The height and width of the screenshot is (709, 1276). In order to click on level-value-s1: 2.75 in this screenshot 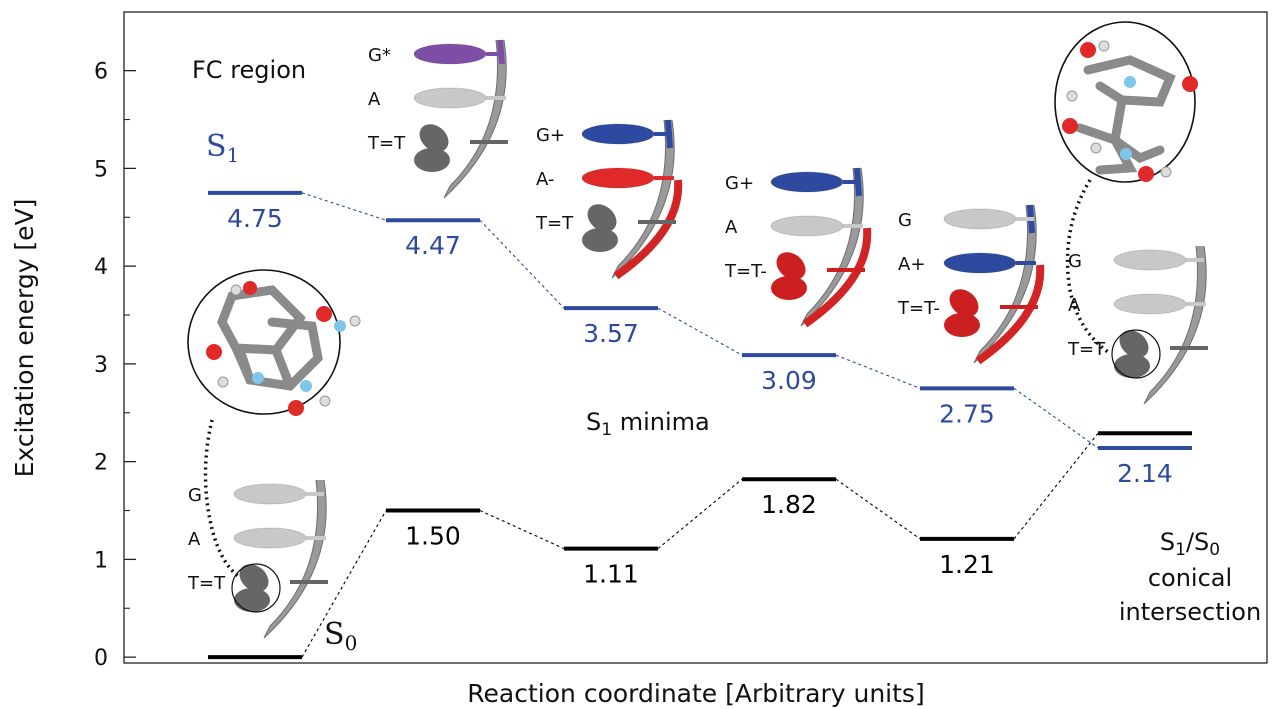, I will do `click(967, 413)`.